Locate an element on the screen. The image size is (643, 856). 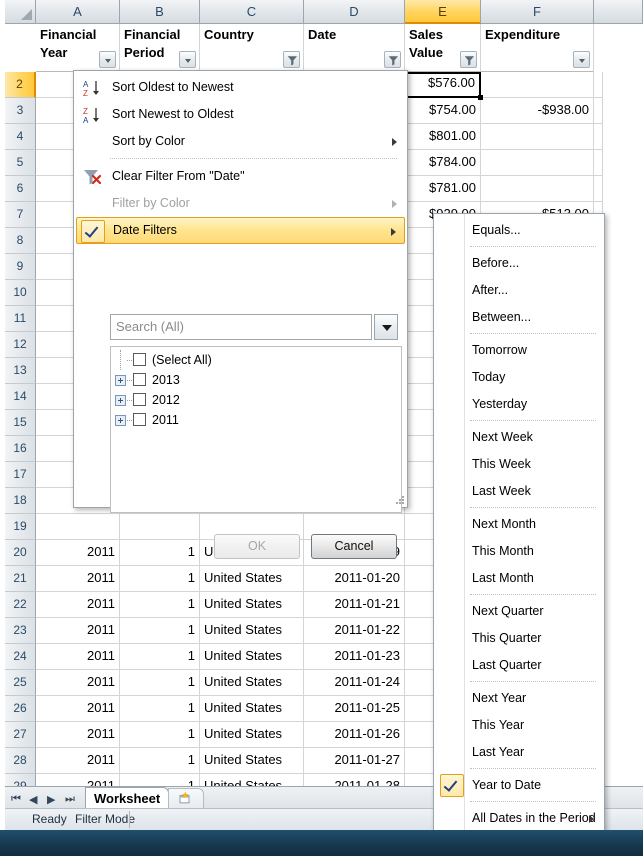
row-header-15: 15 is located at coordinates (20, 423).